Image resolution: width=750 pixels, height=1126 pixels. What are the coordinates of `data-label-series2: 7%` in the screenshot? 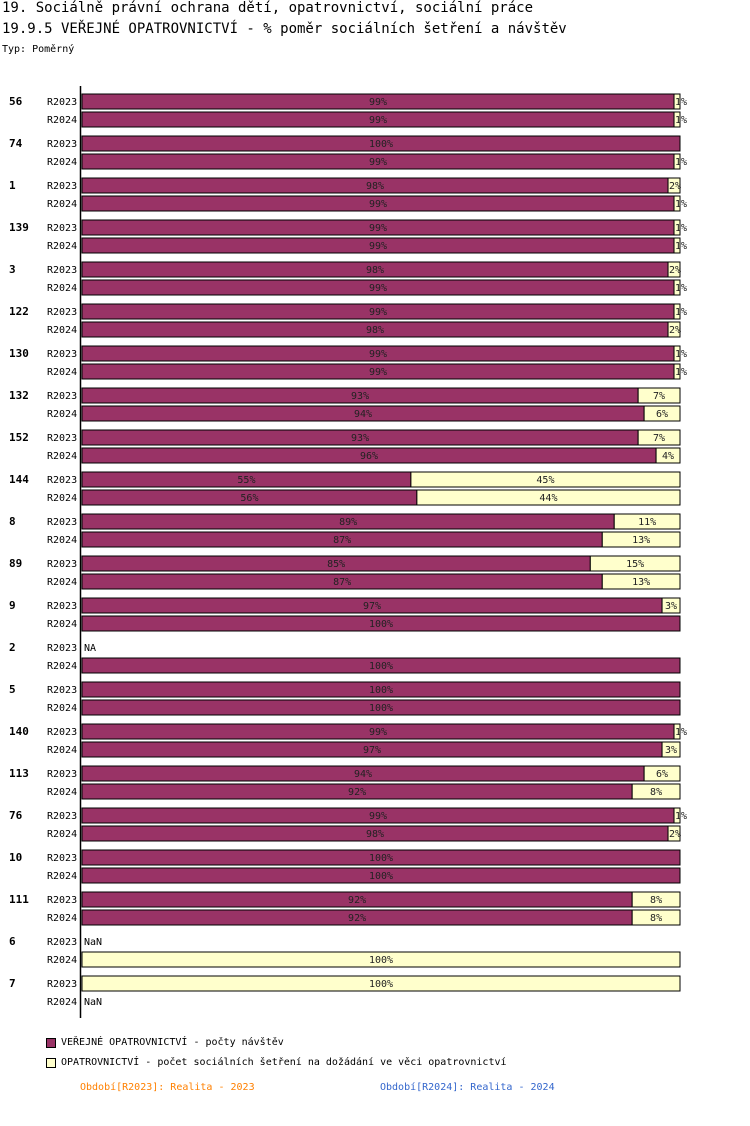 It's located at (659, 396).